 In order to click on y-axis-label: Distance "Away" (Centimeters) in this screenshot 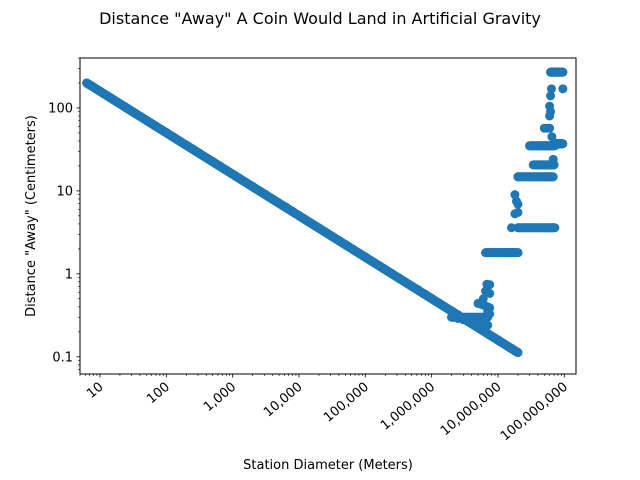, I will do `click(31, 216)`.